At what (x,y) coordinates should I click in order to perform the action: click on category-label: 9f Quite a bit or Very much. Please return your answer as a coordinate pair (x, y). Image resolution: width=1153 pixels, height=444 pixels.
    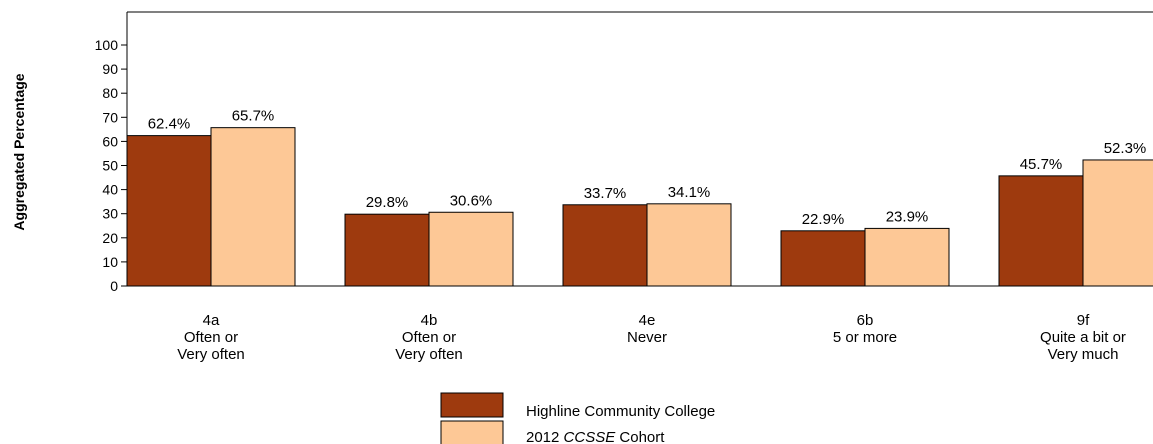
    Looking at the image, I should click on (1083, 337).